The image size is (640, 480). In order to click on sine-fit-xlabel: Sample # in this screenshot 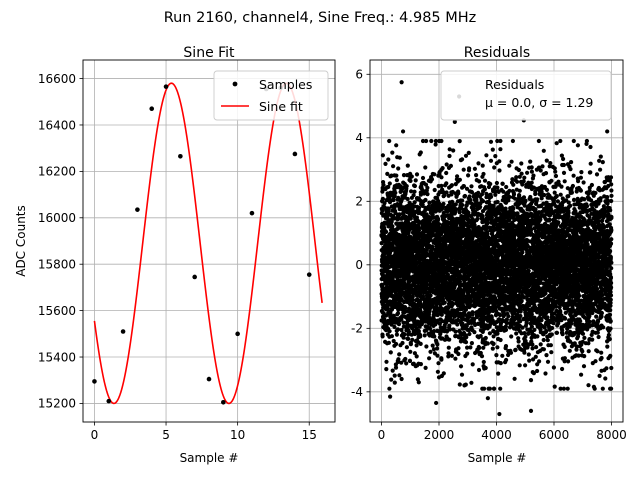, I will do `click(209, 458)`.